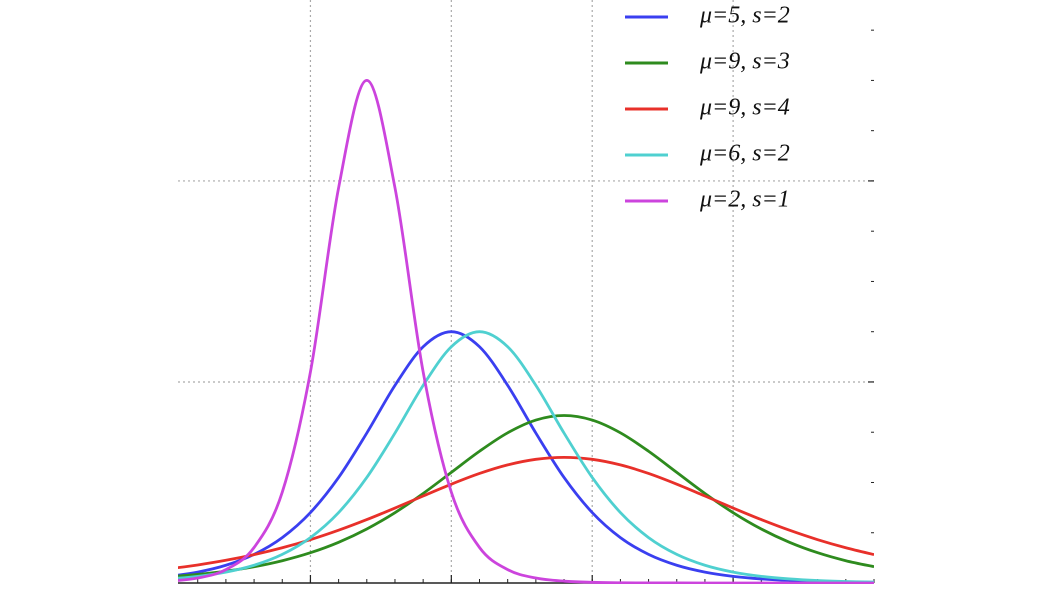 The height and width of the screenshot is (590, 1050). I want to click on legend: μ=5, s=2 μ=9, s=3 μ=9, s=4 μ=6, s=2 μ=2, s=1, so click(707, 108).